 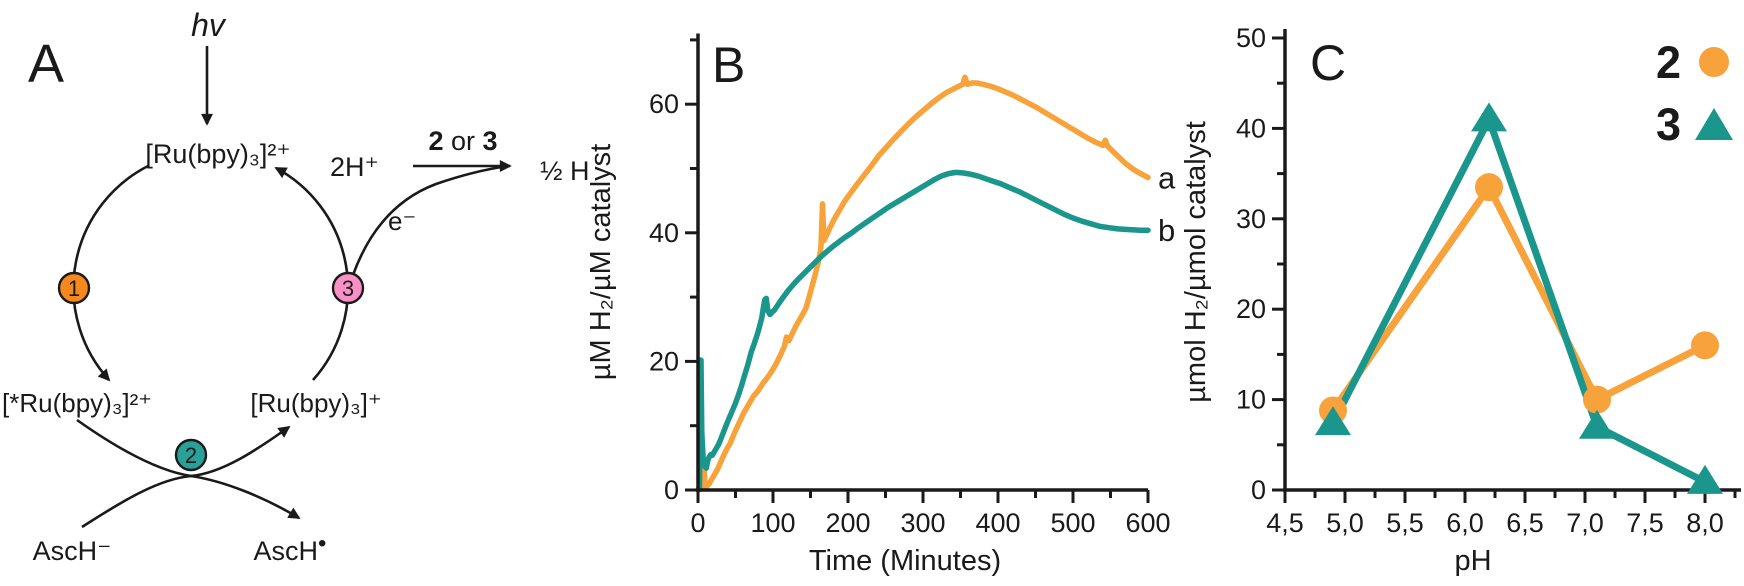 What do you see at coordinates (46, 64) in the screenshot?
I see `panel-a-label: A` at bounding box center [46, 64].